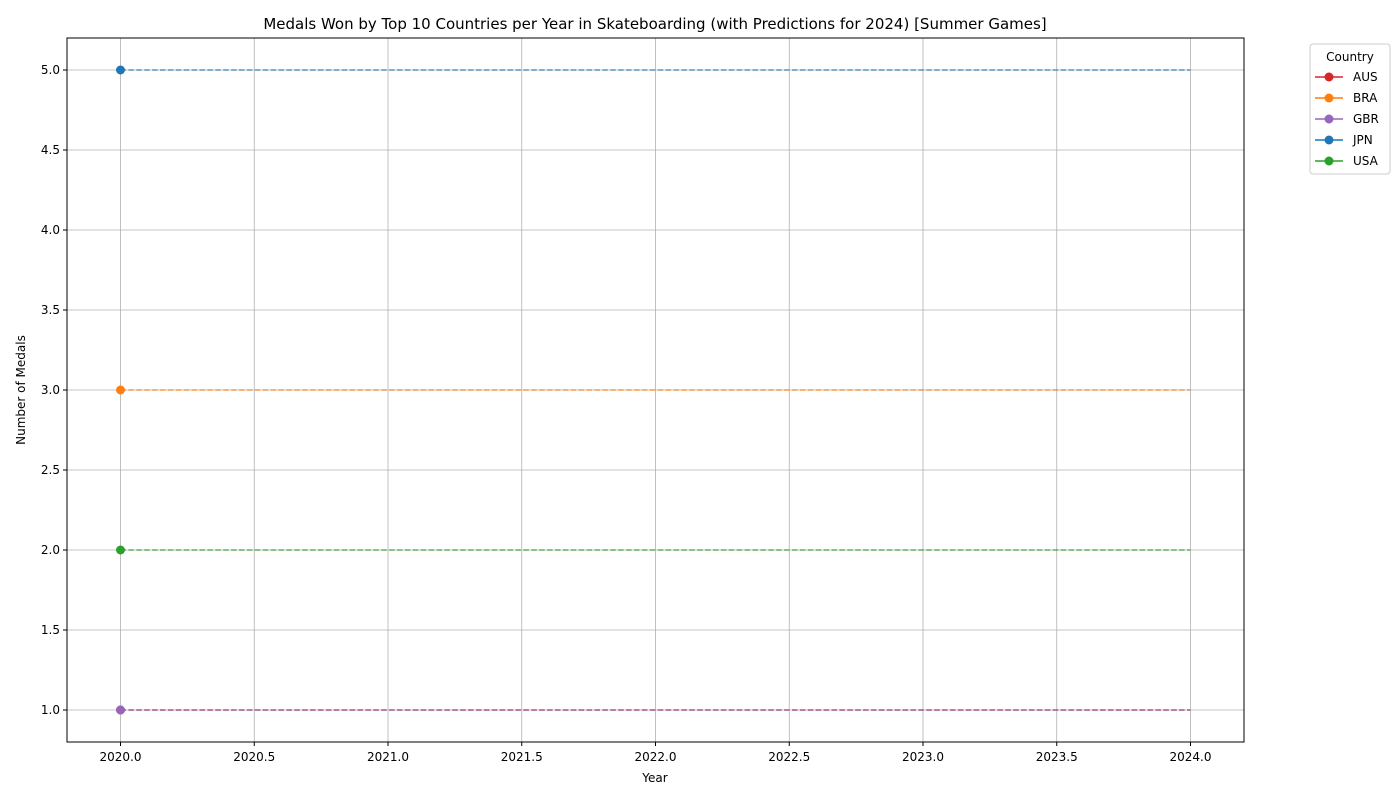  What do you see at coordinates (1366, 161) in the screenshot?
I see `legend-label: USA` at bounding box center [1366, 161].